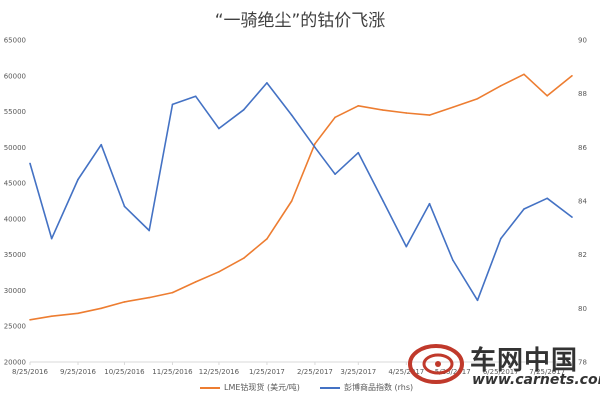  I want to click on y-left-tick-label: 20000, so click(15, 363).